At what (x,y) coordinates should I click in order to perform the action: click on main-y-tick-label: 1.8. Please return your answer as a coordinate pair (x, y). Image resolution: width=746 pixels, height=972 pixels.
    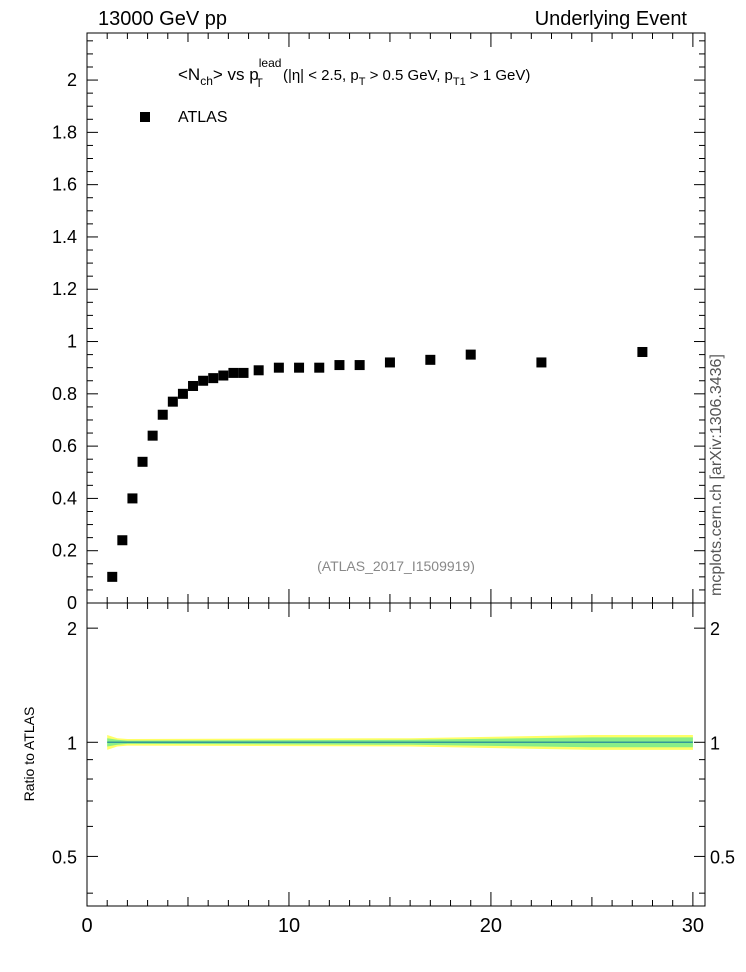
    Looking at the image, I should click on (64, 132).